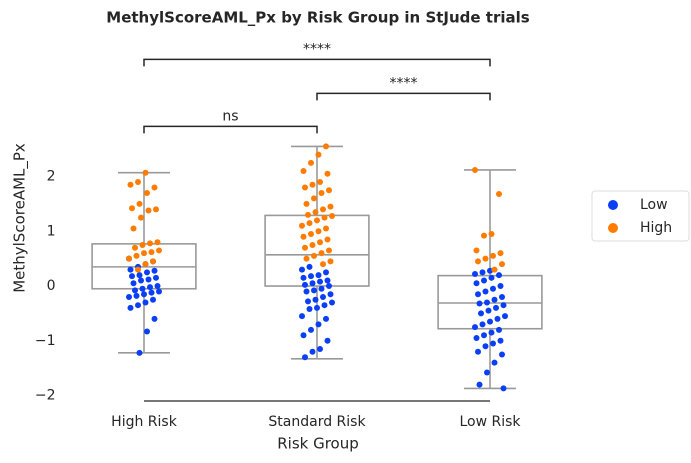  Describe the element at coordinates (230, 116) in the screenshot. I see `significance-label: ns` at that location.